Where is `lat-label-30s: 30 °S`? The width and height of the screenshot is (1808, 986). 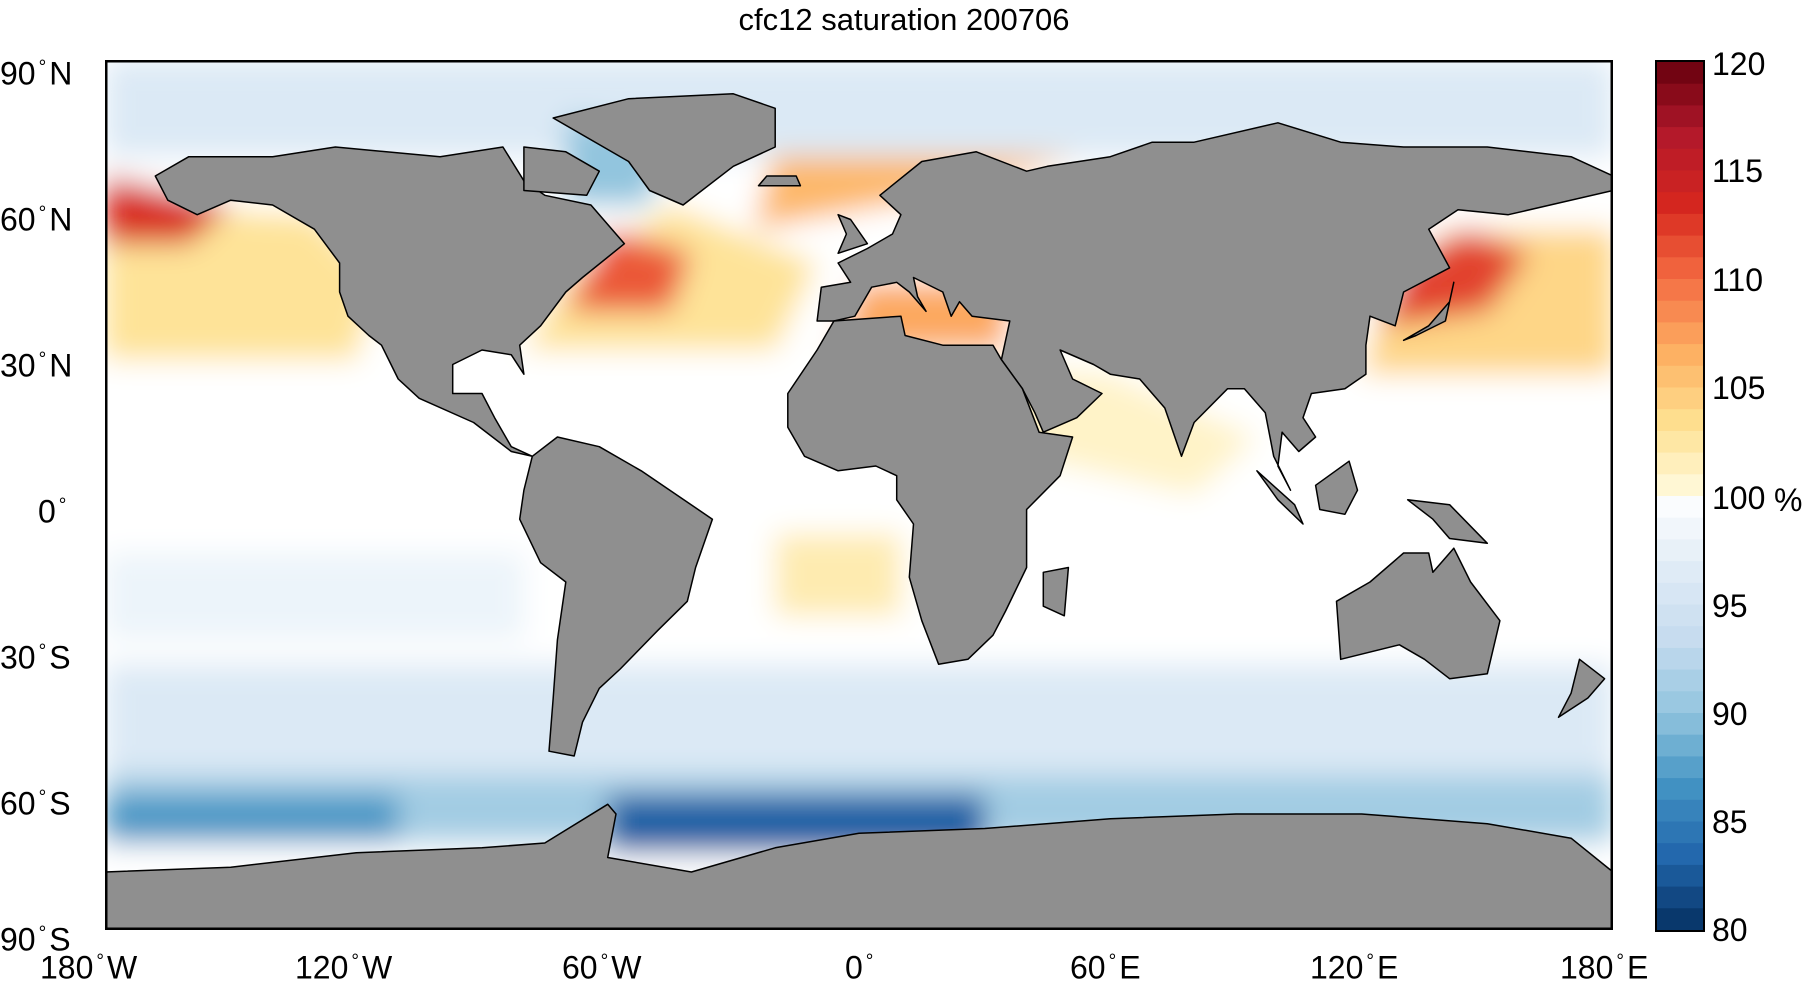
lat-label-30s: 30 °S is located at coordinates (35, 657).